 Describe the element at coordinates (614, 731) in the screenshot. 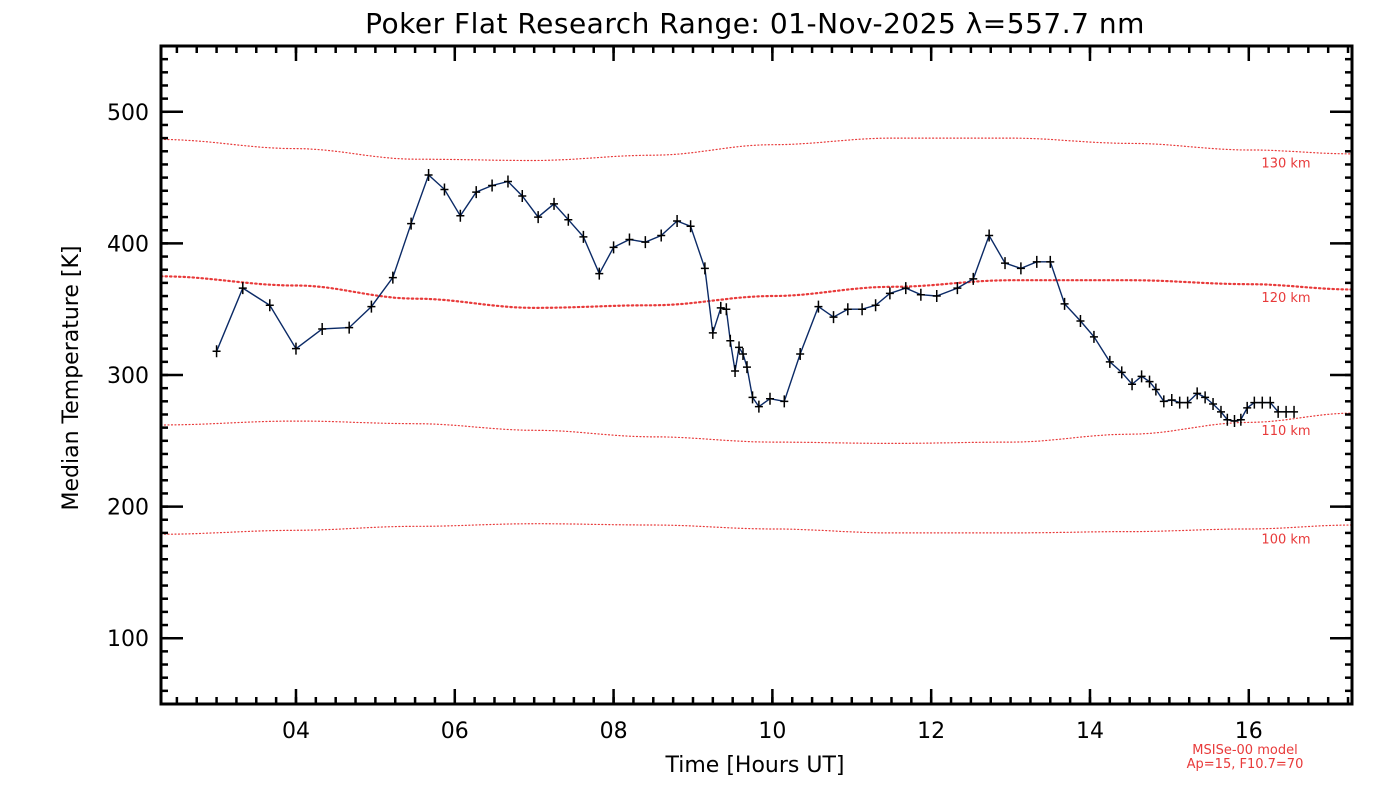

I see `x-tick-label: 08` at that location.